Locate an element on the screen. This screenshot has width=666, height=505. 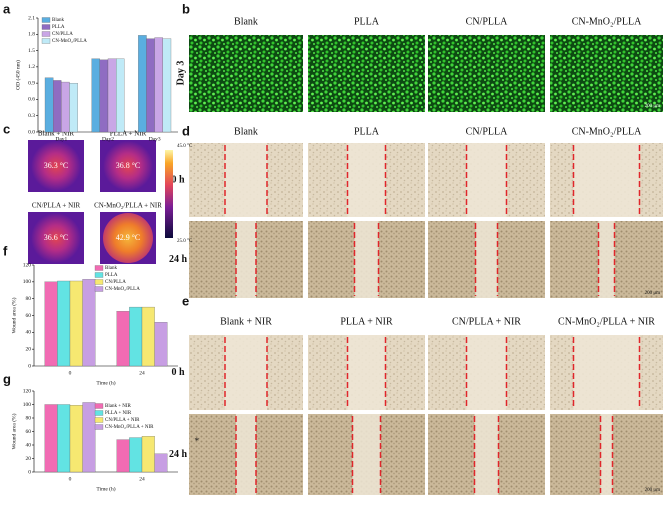
x-tick-label: Day3 is located at coordinates (155, 139).